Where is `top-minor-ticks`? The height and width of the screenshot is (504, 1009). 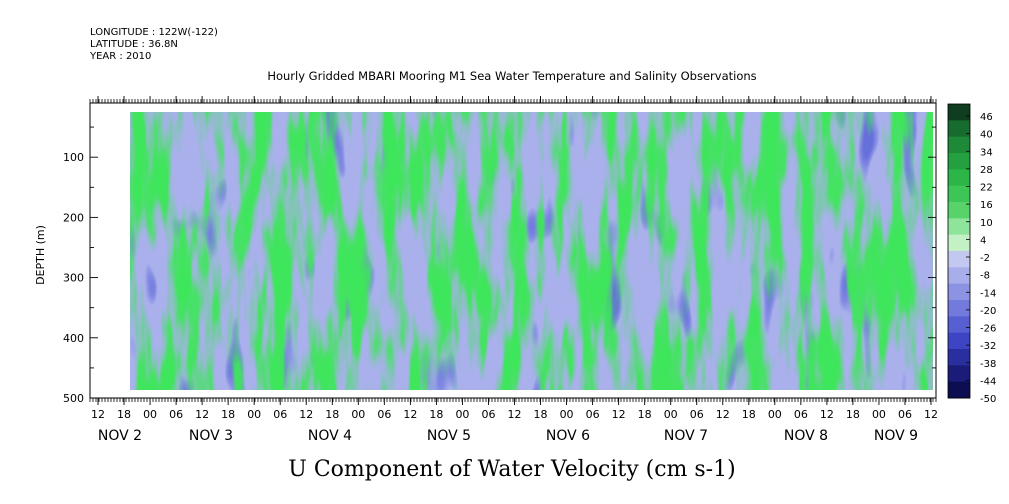
top-minor-ticks is located at coordinates (513, 101).